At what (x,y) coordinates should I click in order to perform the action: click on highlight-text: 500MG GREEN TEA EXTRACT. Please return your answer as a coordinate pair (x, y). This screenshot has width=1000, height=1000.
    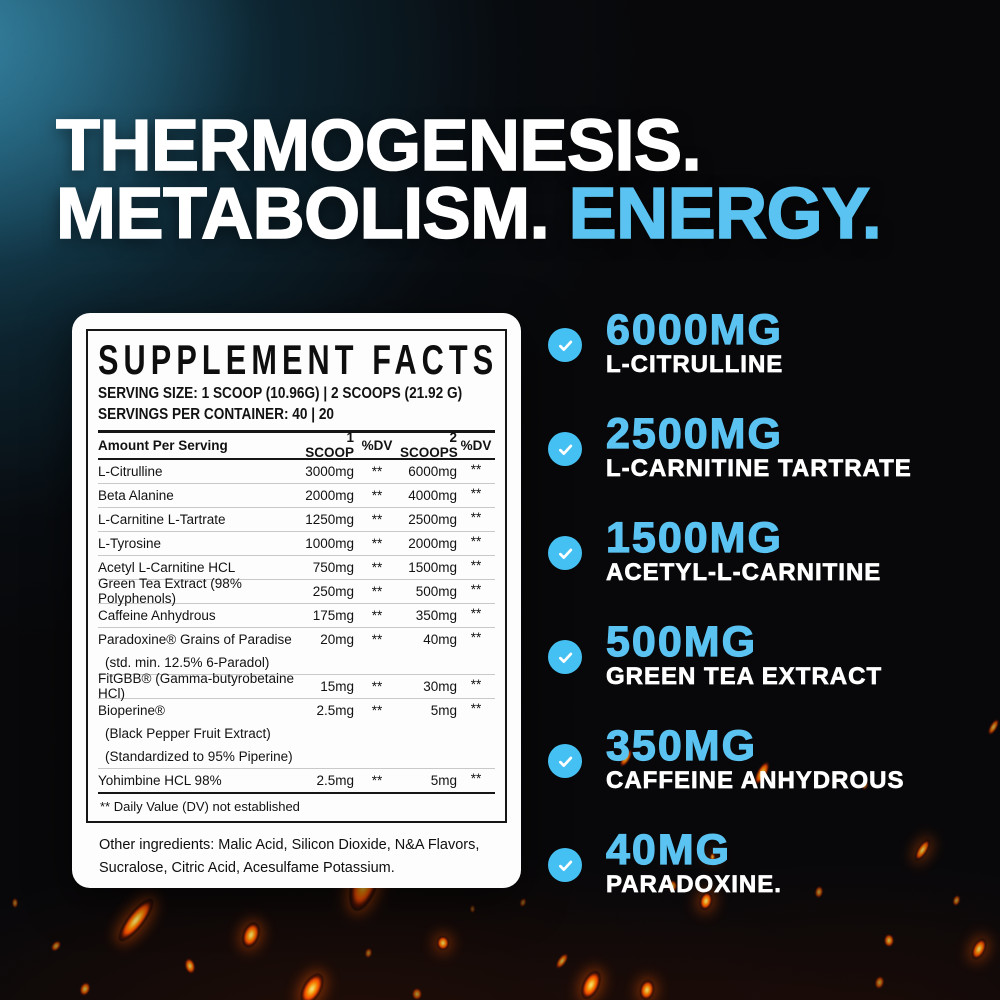
    Looking at the image, I should click on (744, 654).